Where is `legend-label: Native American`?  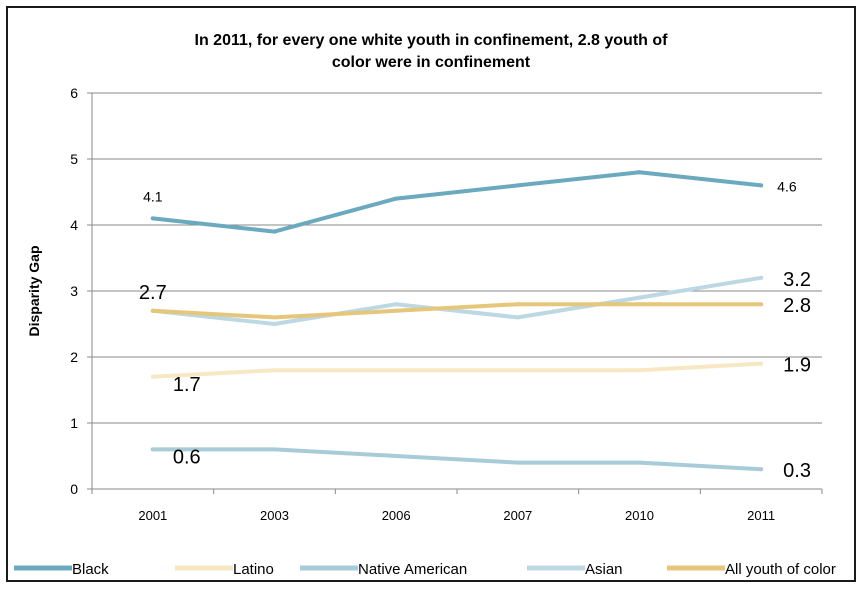
legend-label: Native American is located at coordinates (412, 569).